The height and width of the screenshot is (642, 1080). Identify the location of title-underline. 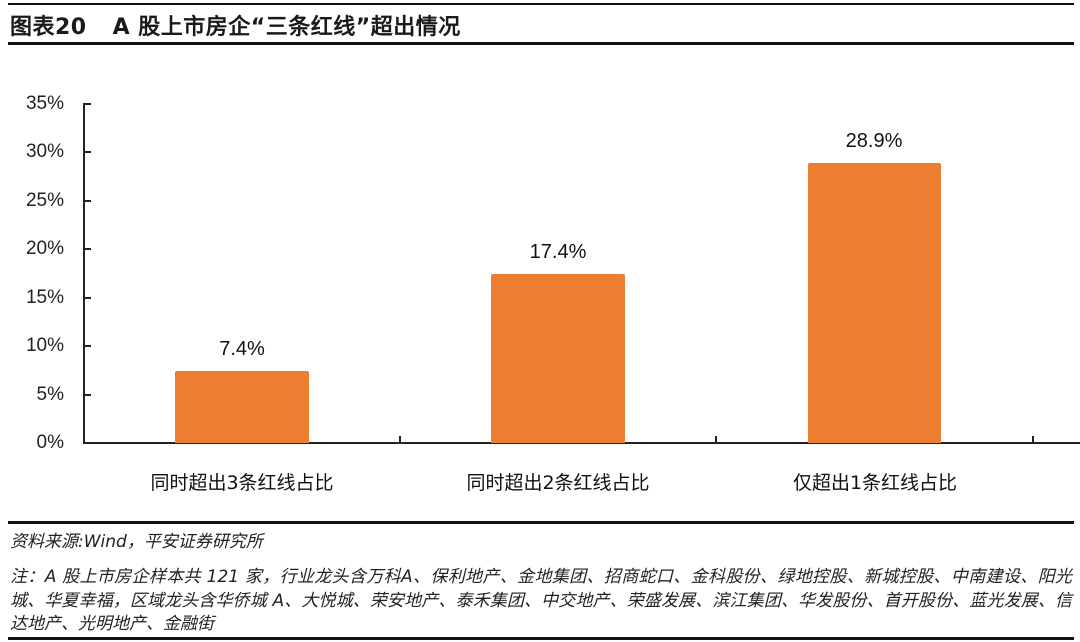
(541, 43).